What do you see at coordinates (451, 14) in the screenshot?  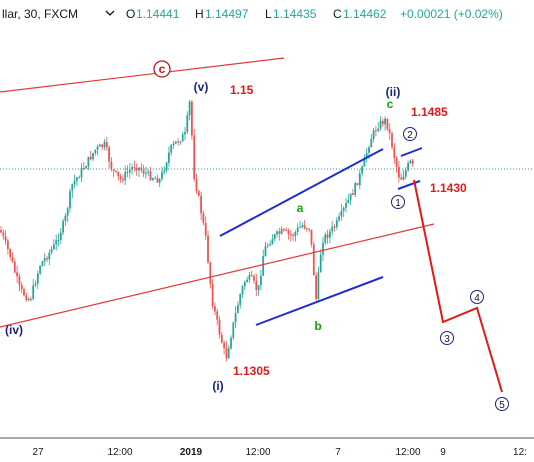 I see `change-value: +0.00021 (+0.02%)` at bounding box center [451, 14].